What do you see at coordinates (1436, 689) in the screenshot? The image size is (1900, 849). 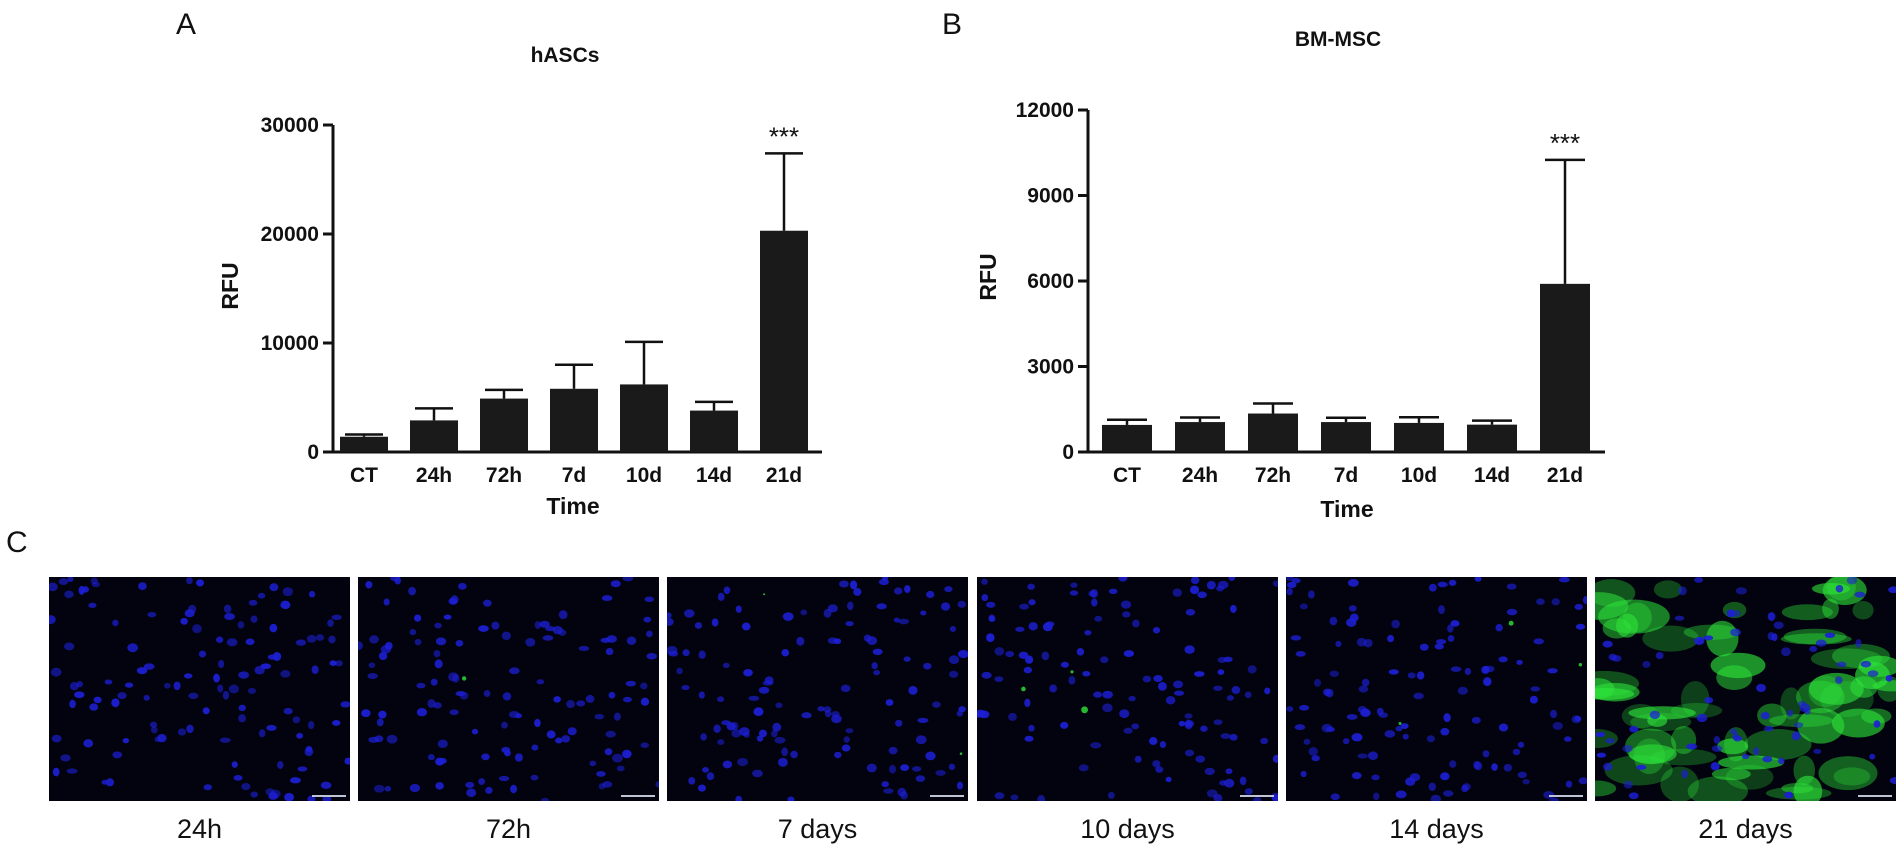 I see `micrograph-image` at bounding box center [1436, 689].